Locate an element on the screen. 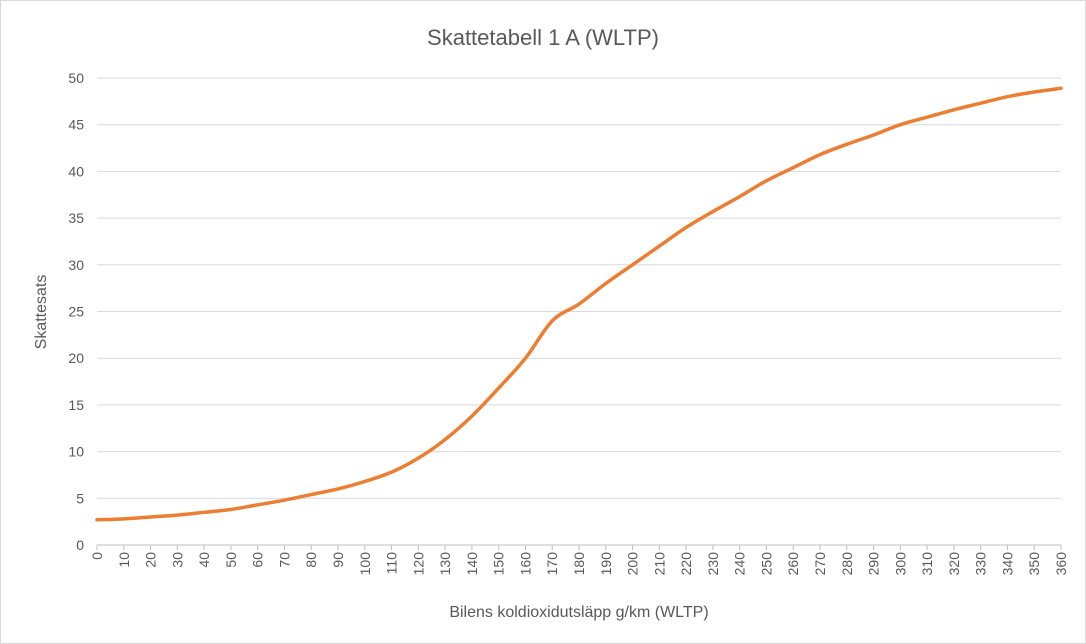  x-tick-label: 170 is located at coordinates (552, 564).